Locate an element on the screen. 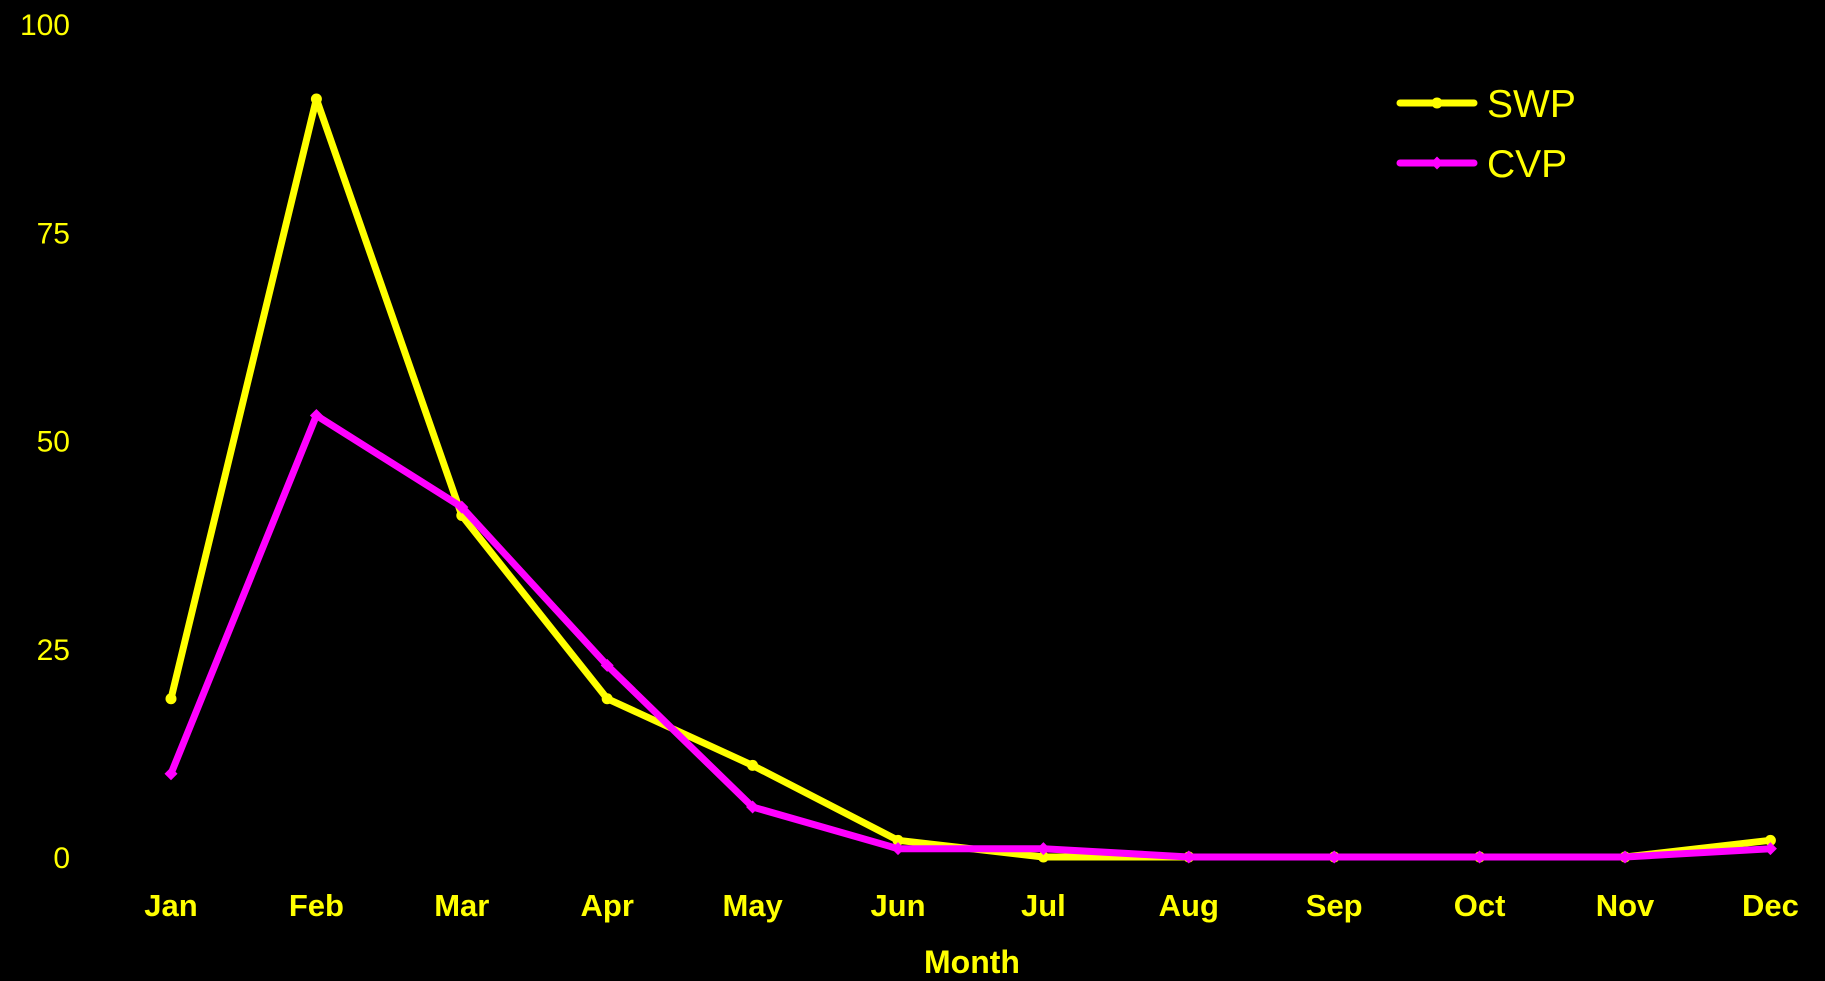 The image size is (1825, 981). y-tick-label: 50 is located at coordinates (53, 442).